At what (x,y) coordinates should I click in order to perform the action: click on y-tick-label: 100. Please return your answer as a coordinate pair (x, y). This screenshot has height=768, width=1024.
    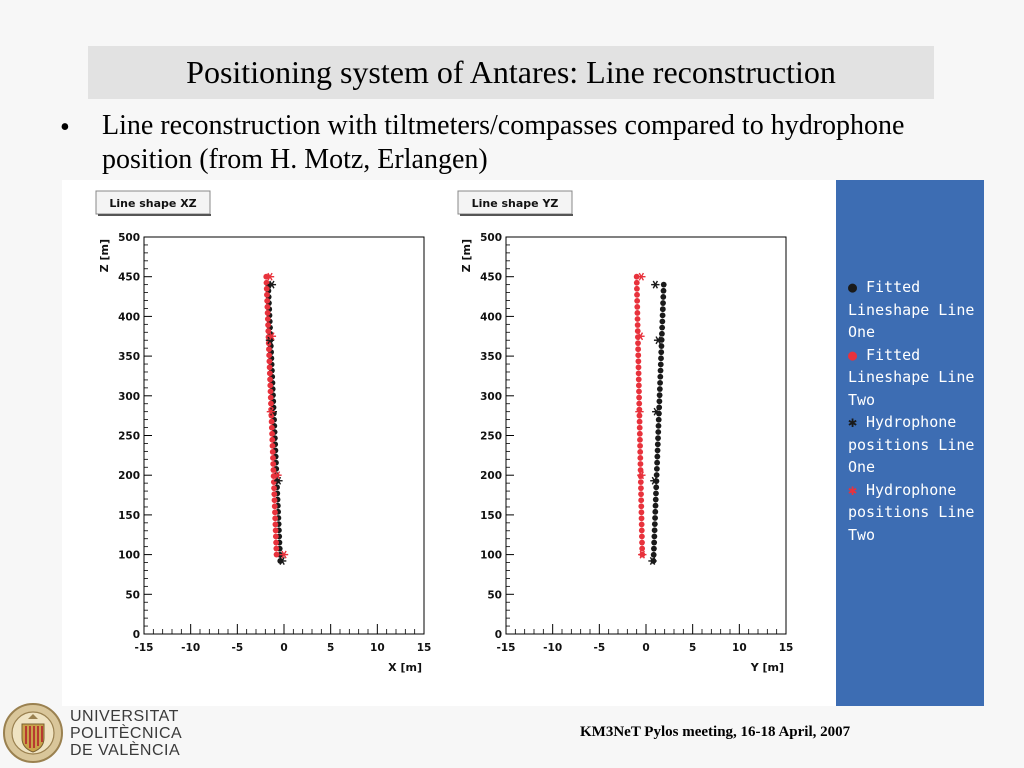
    Looking at the image, I should click on (129, 556).